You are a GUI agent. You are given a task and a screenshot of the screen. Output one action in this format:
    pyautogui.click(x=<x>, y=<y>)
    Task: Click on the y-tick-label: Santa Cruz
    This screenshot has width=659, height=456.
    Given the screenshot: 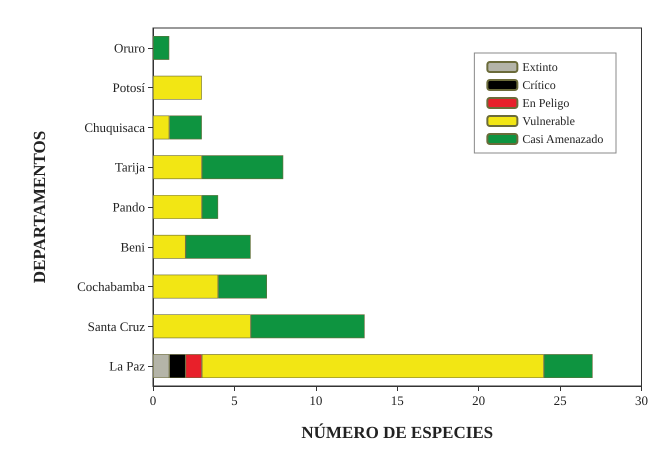 What is the action you would take?
    pyautogui.click(x=117, y=326)
    